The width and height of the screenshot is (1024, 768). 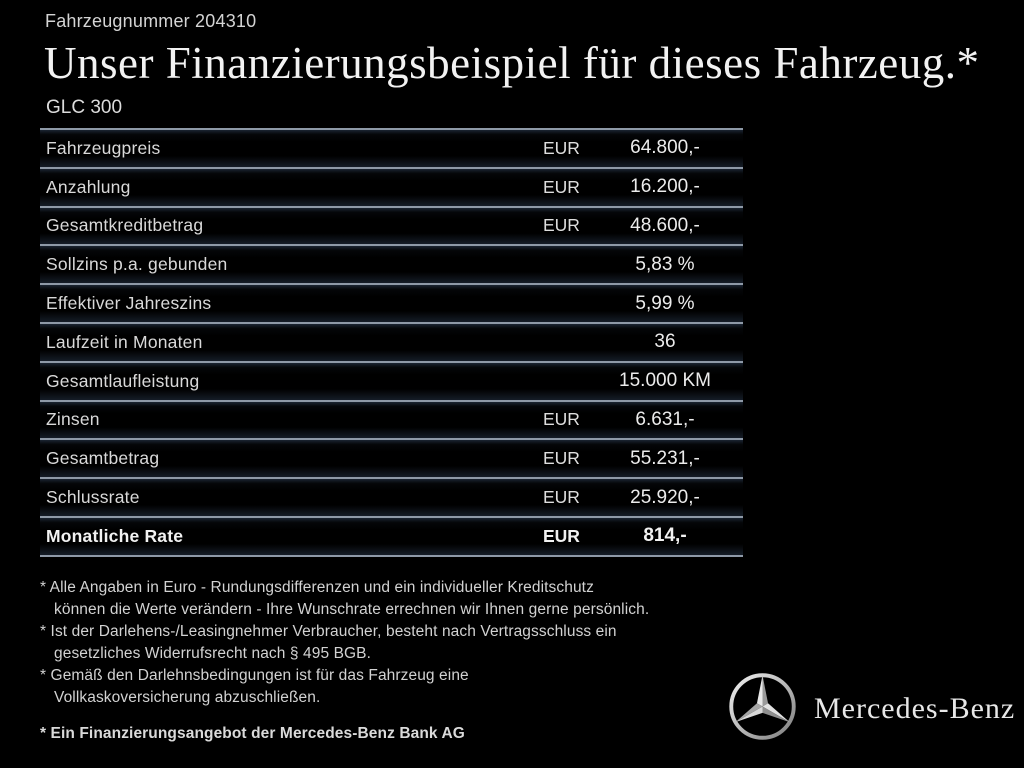 What do you see at coordinates (391, 186) in the screenshot?
I see `table-row: Anzahlung EUR 16.200,-` at bounding box center [391, 186].